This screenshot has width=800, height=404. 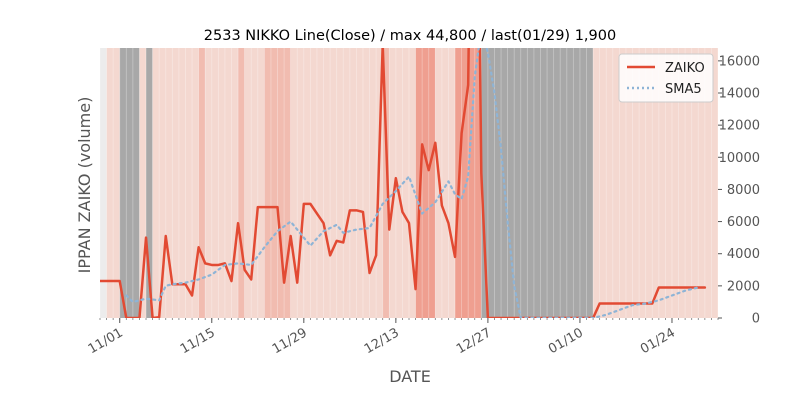 I want to click on y-tick-label: 8000, so click(x=743, y=190).